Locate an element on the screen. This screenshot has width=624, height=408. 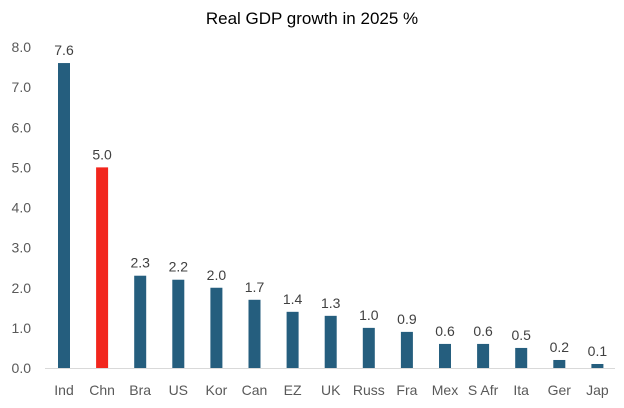
bar-ez is located at coordinates (292, 339).